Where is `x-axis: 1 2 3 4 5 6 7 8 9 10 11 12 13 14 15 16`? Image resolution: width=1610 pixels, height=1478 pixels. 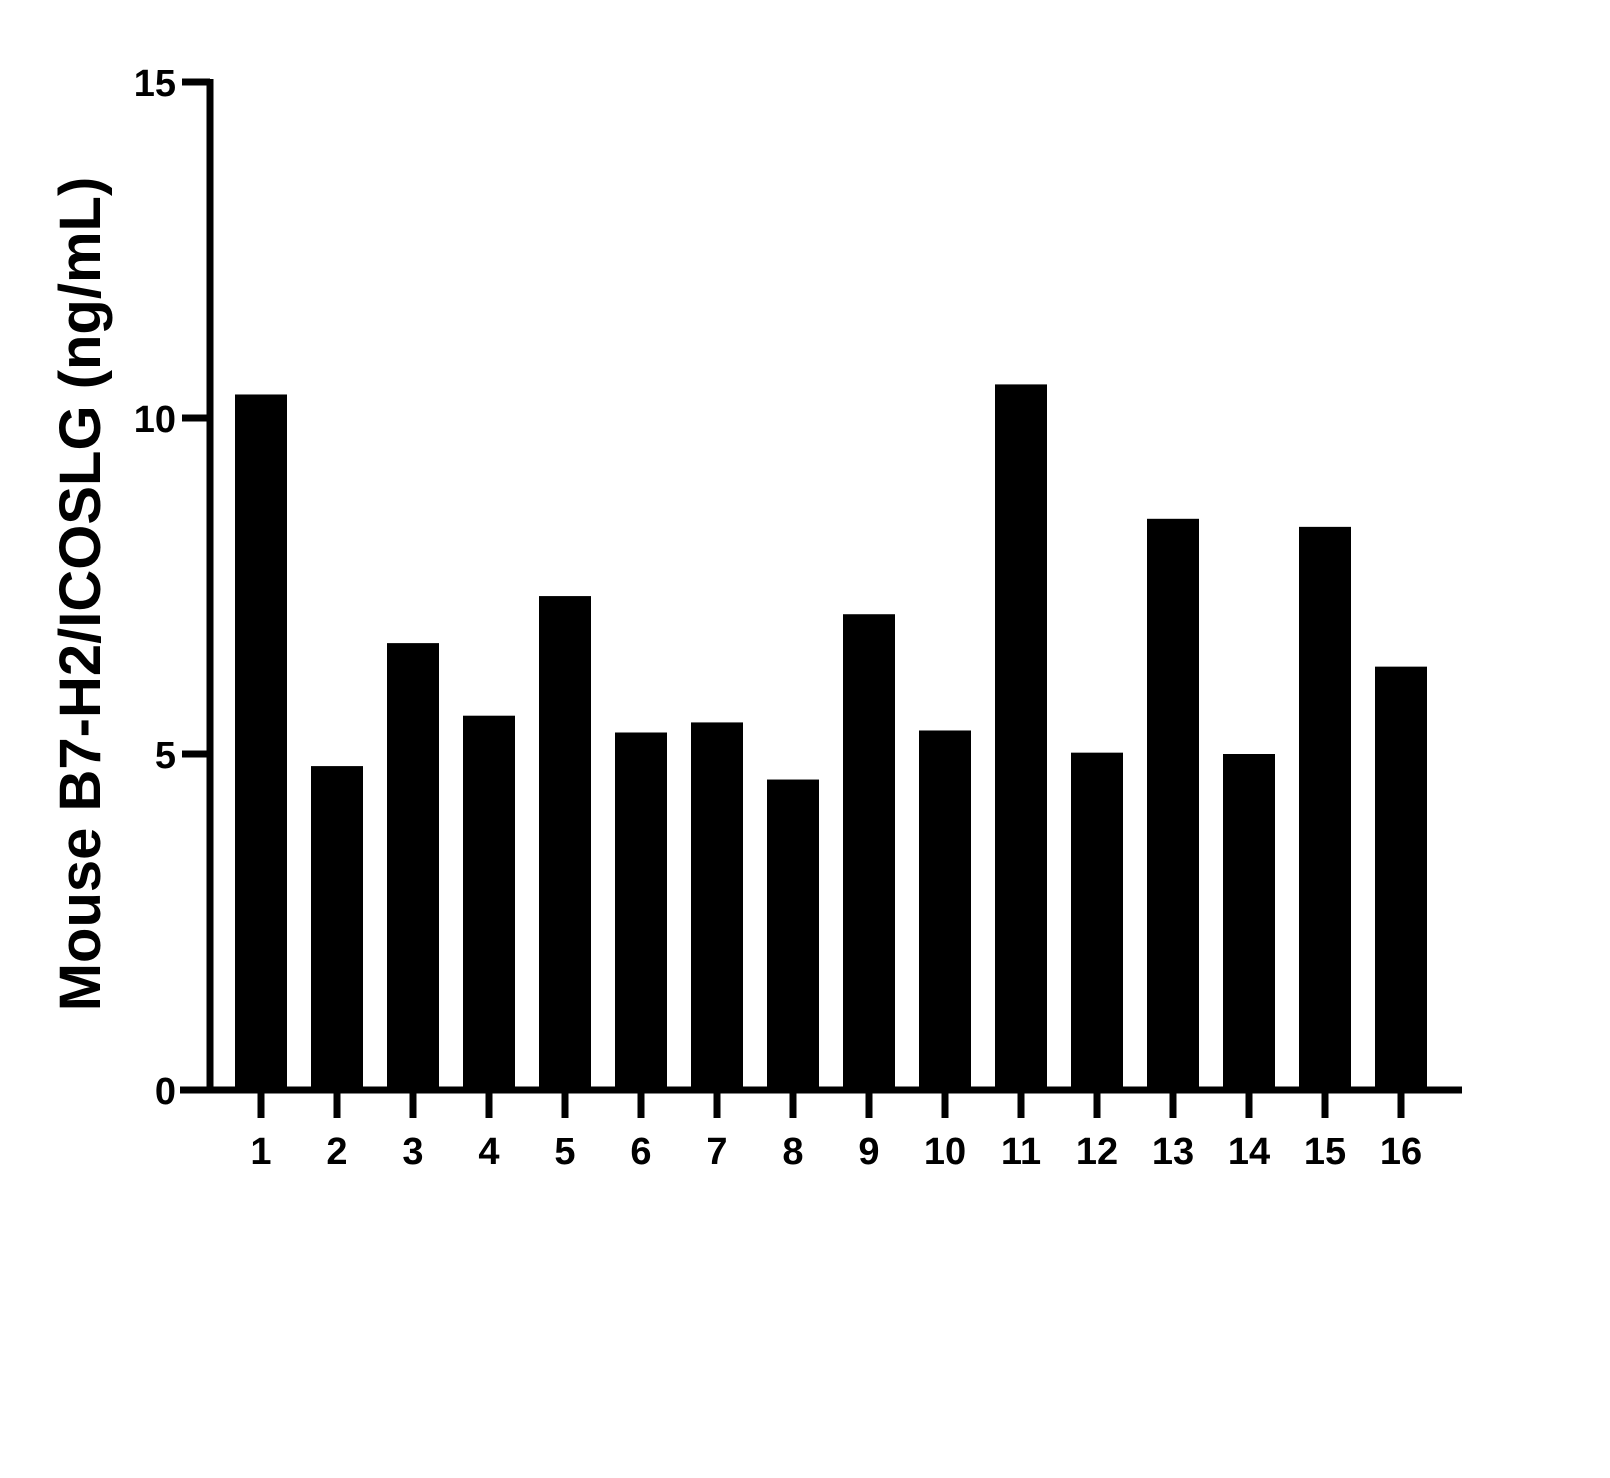 x-axis: 1 2 3 4 5 6 7 8 9 10 11 12 13 14 15 16 is located at coordinates (821, 1129).